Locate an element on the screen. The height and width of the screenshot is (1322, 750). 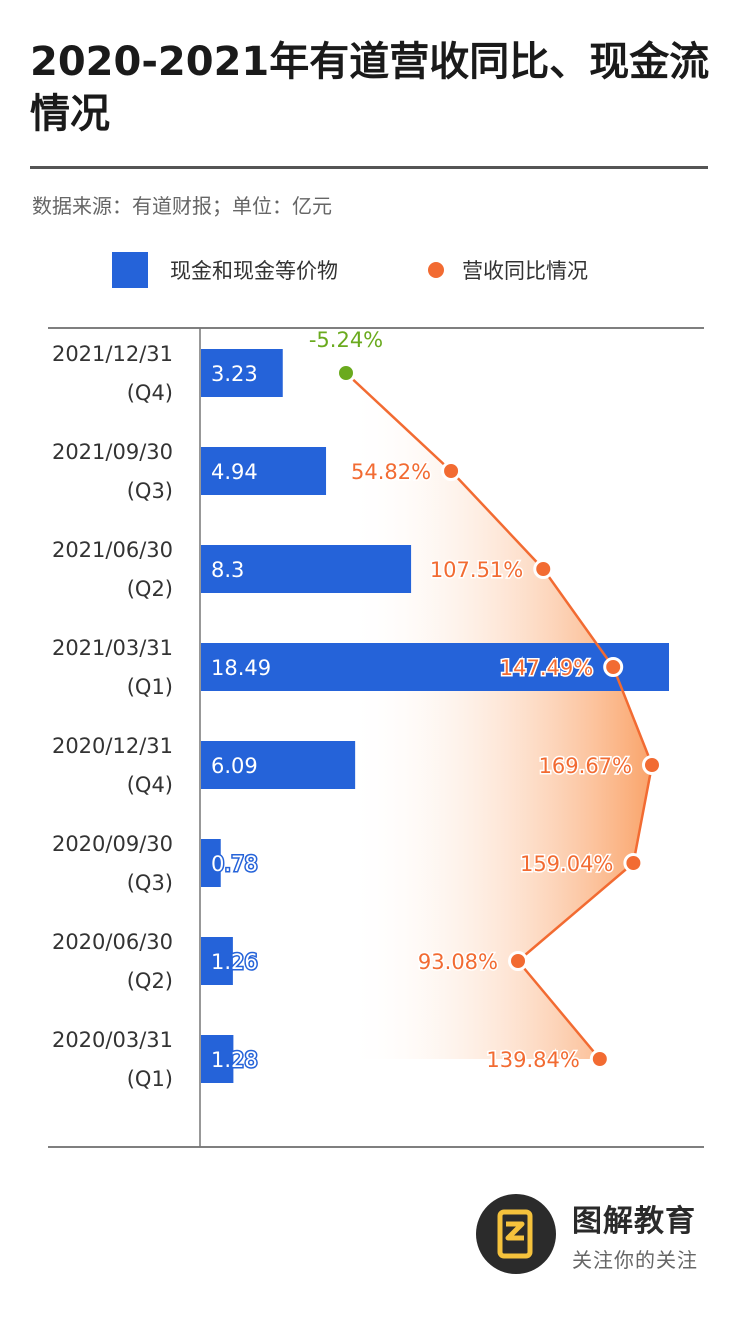
revenue-yoy-label: 107.51% is located at coordinates (476, 570).